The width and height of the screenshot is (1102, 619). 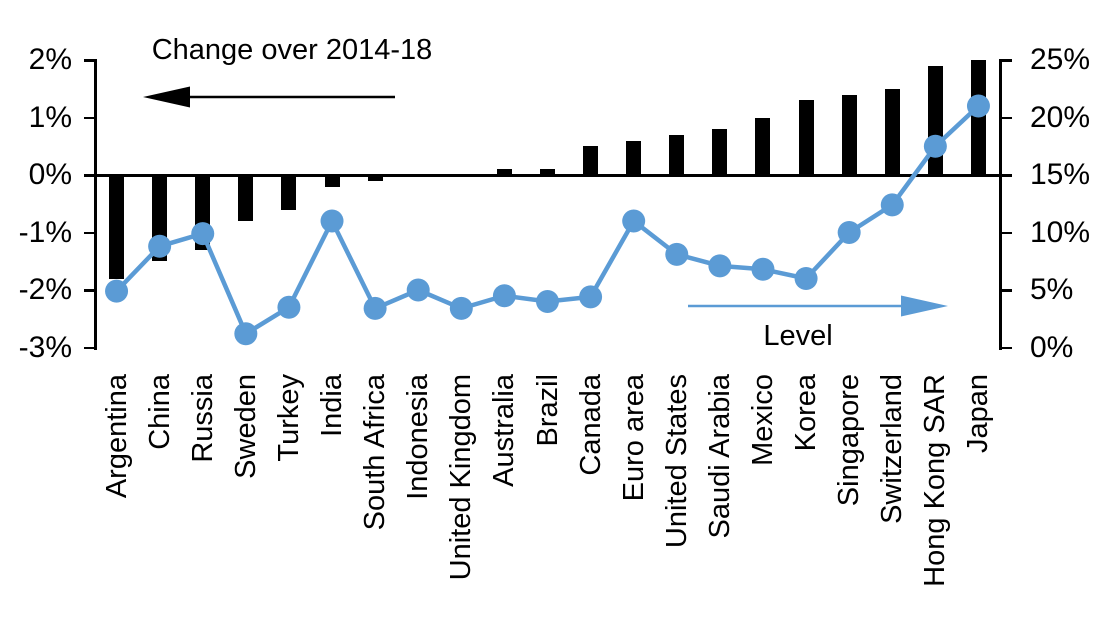 What do you see at coordinates (547, 410) in the screenshot?
I see `x-axis-label: Brazil` at bounding box center [547, 410].